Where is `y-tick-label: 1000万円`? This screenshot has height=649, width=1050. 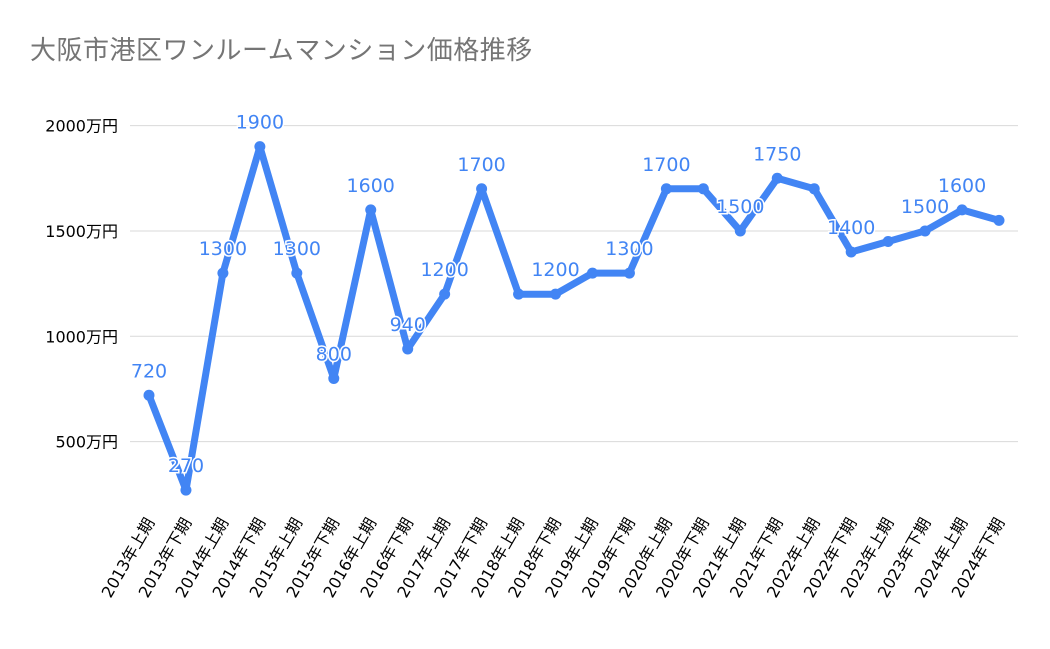
y-tick-label: 1000万円 is located at coordinates (81, 336).